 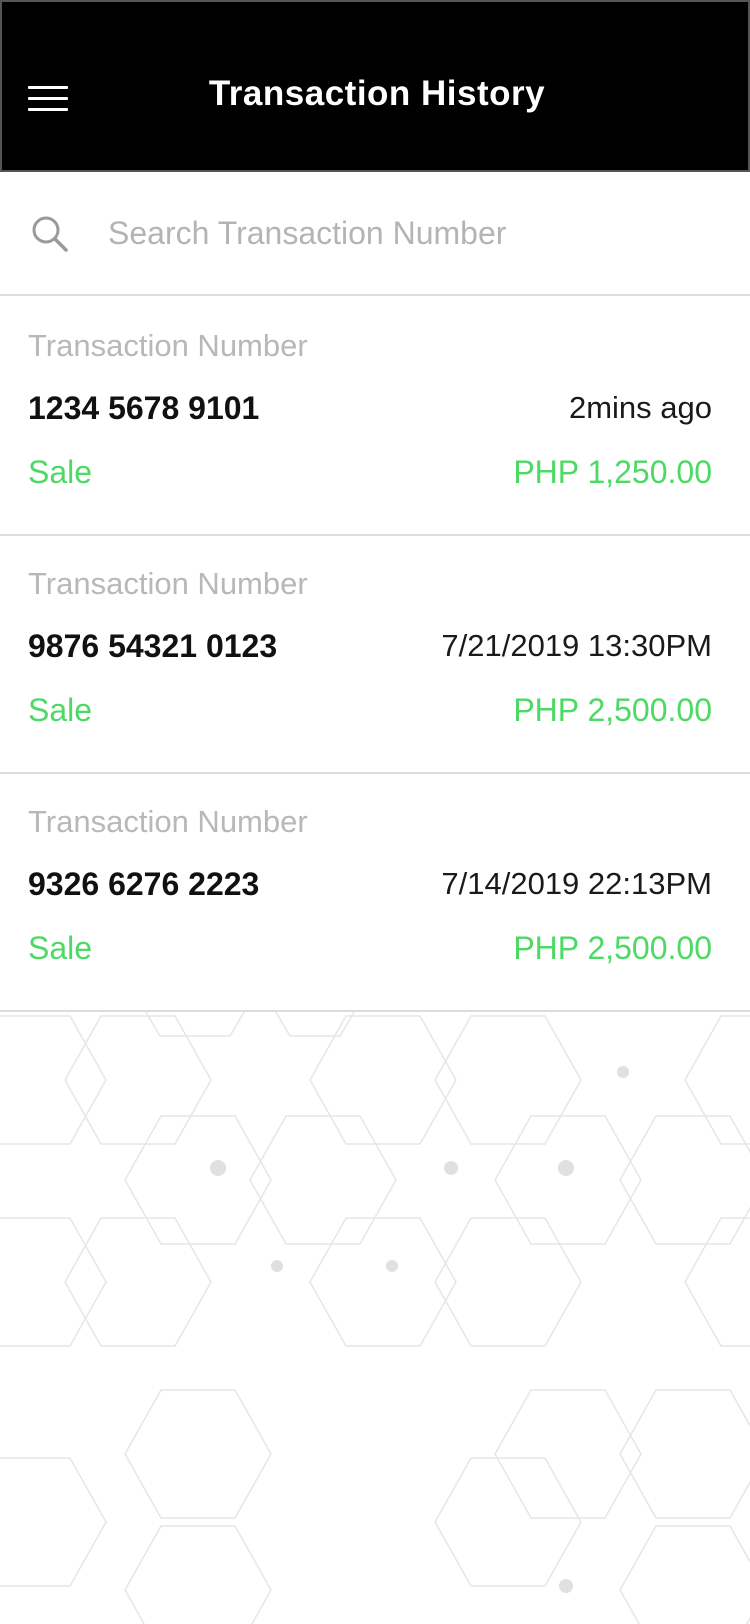 I want to click on transaction-time: 2mins ago, so click(x=640, y=407).